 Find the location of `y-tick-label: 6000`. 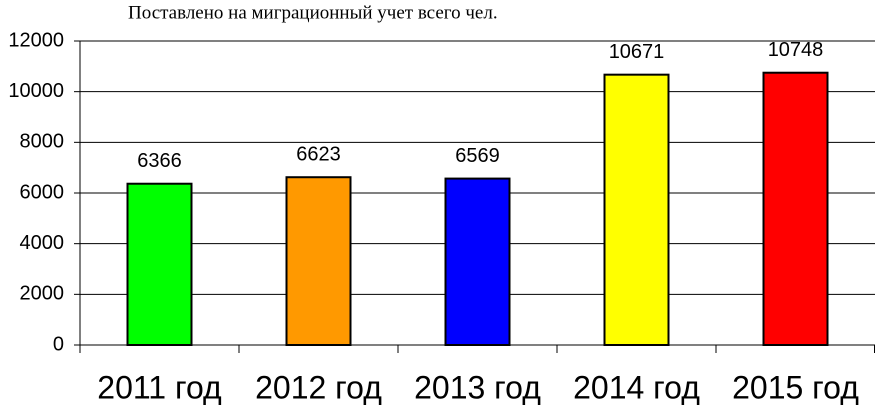

y-tick-label: 6000 is located at coordinates (42, 192).